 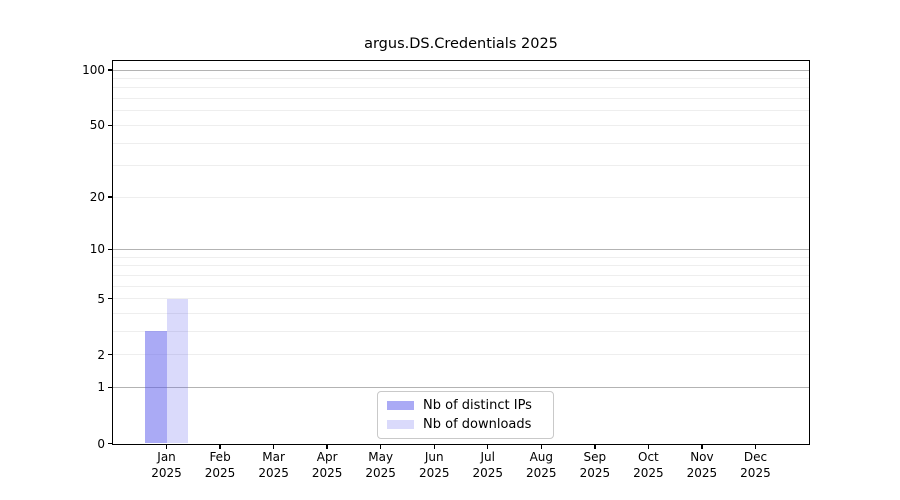 What do you see at coordinates (477, 424) in the screenshot?
I see `legend-label-downloads: Nb of downloads` at bounding box center [477, 424].